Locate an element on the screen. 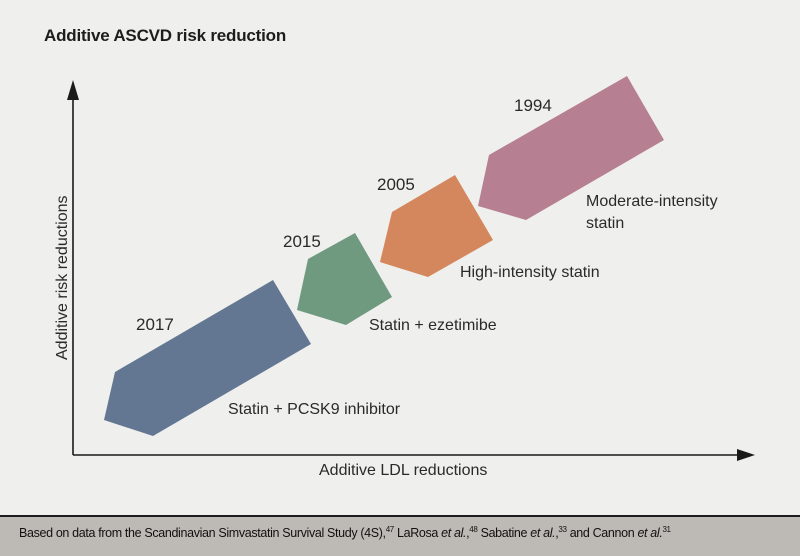 This screenshot has height=556, width=800. citation-reference: 47 is located at coordinates (390, 529).